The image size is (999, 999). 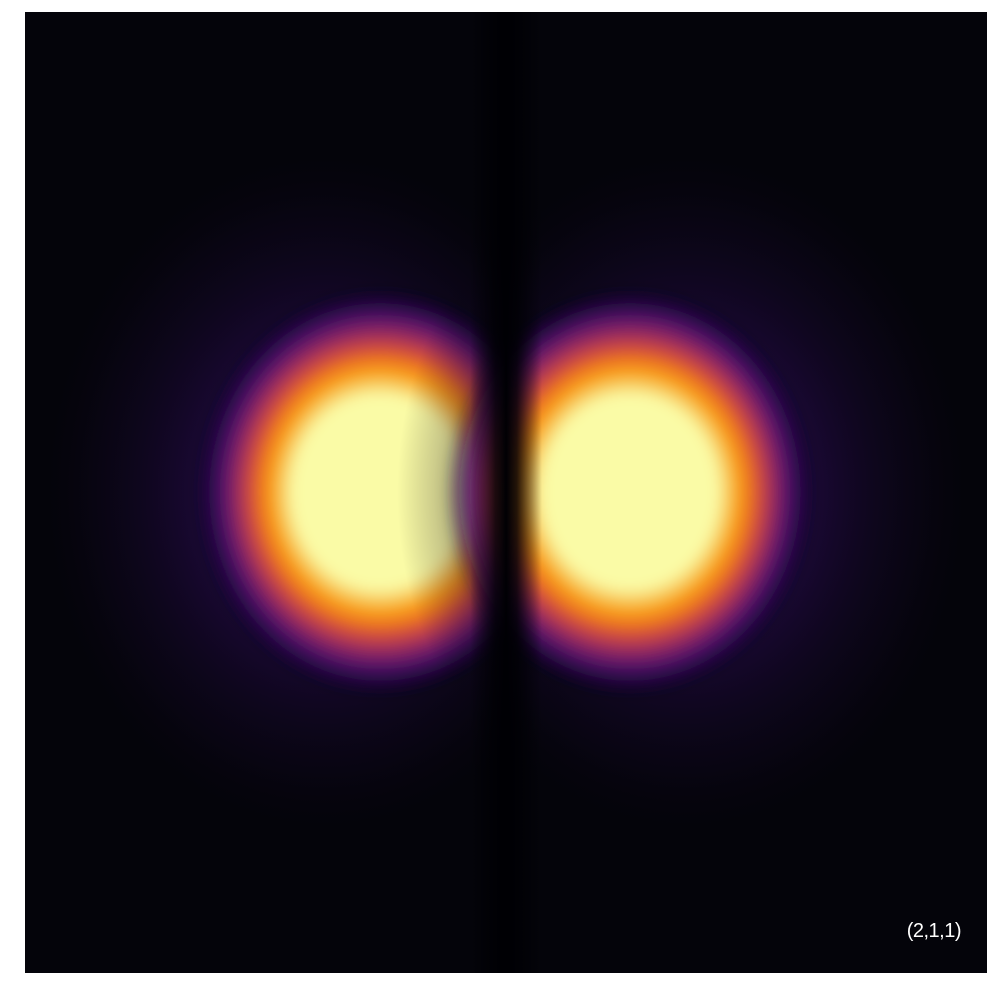 I want to click on nodal-plane, so click(x=506, y=492).